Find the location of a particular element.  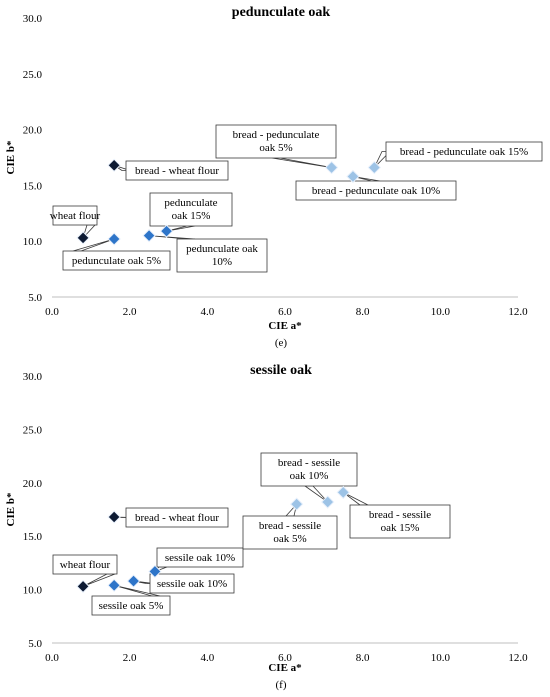

data-label: bread - pedunculate oak 5% is located at coordinates (276, 141).